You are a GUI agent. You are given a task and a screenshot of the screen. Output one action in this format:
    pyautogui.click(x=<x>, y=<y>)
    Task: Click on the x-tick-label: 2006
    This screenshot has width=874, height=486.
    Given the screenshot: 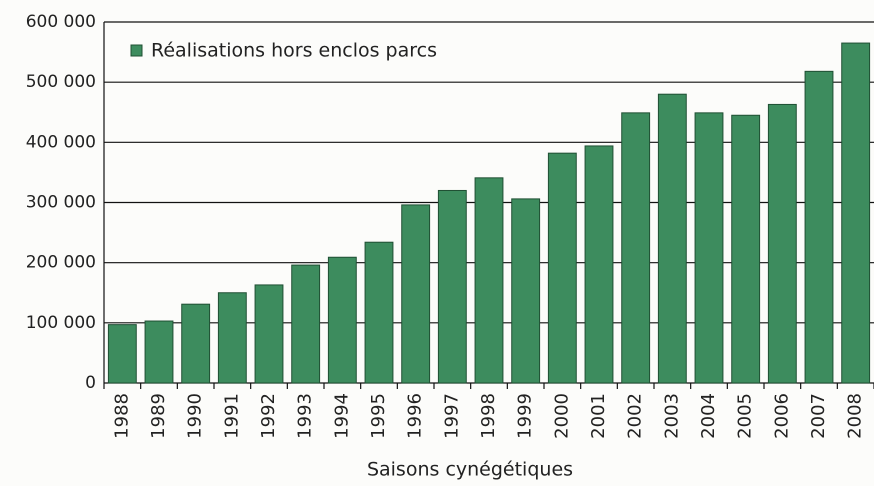 What is the action you would take?
    pyautogui.click(x=781, y=416)
    